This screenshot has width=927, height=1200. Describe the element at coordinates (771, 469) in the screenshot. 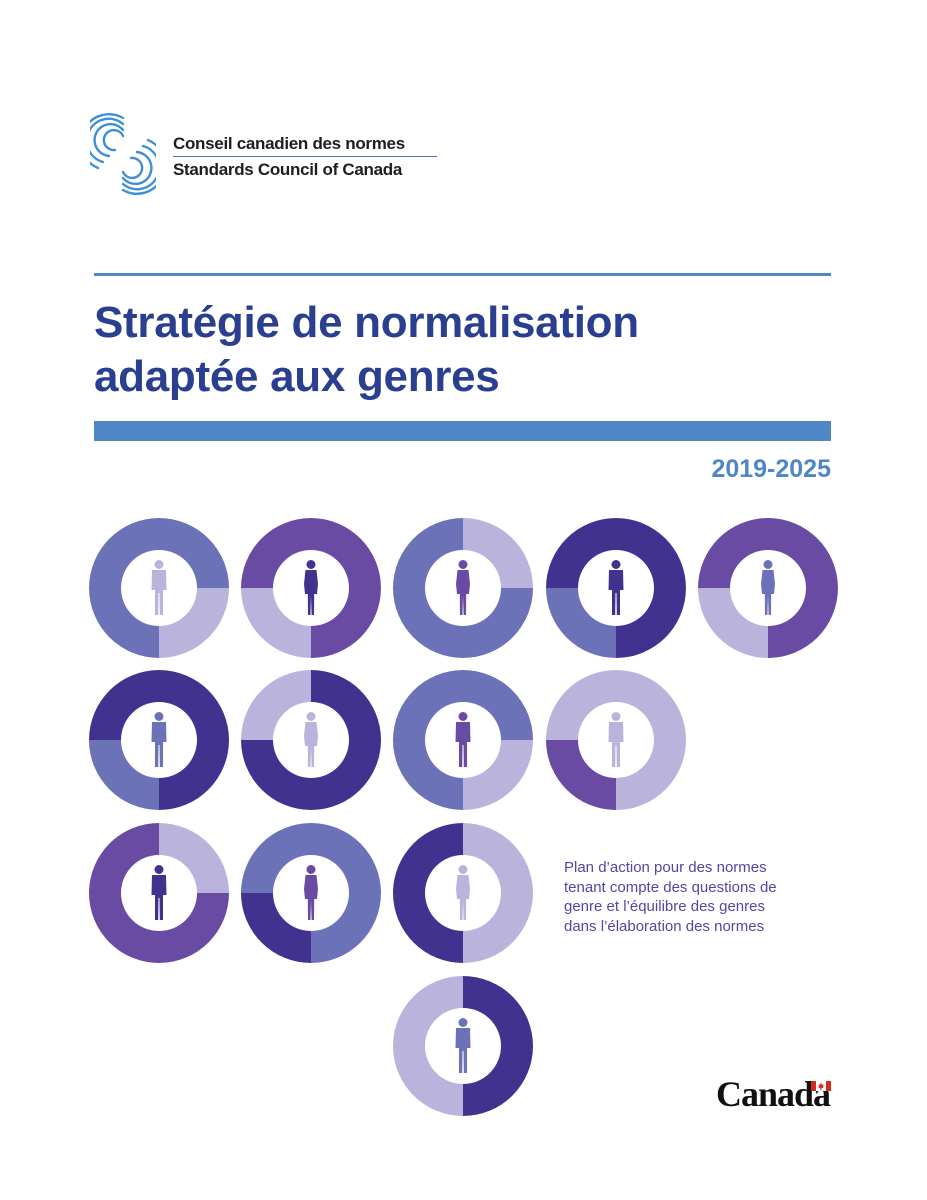

I see `strategy-years: 2019-2025` at that location.